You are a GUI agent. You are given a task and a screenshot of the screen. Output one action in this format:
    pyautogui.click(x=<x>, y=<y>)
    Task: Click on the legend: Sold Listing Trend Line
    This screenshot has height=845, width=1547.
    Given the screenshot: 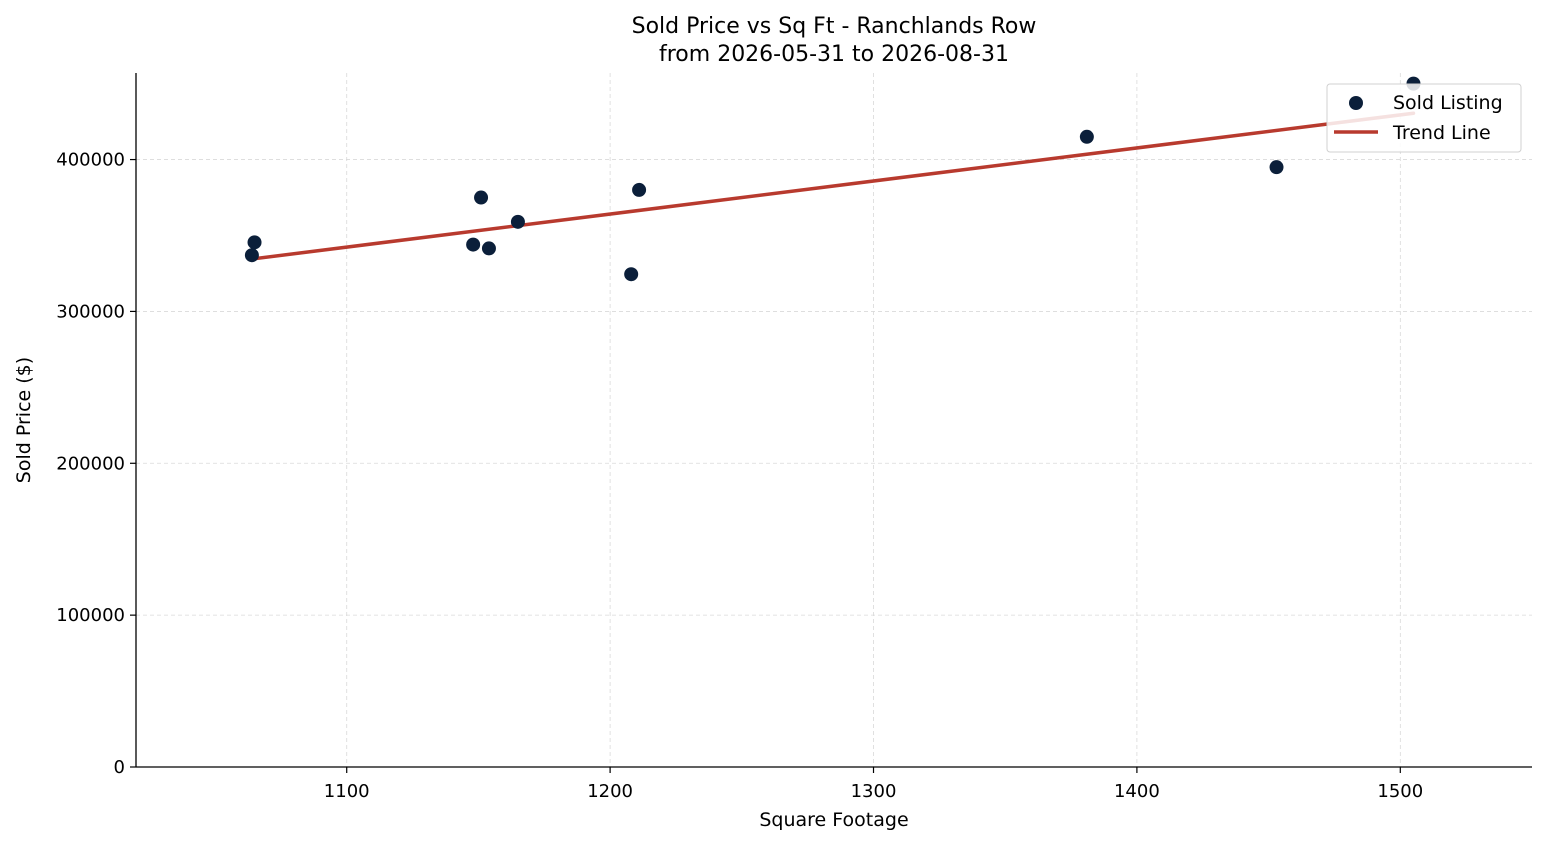 What is the action you would take?
    pyautogui.click(x=1424, y=118)
    